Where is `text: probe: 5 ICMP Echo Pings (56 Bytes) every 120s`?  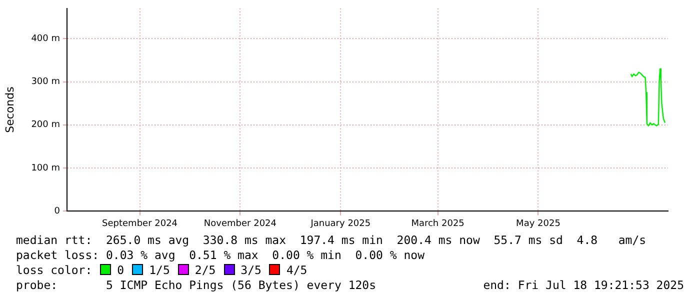 text: probe: 5 ICMP Echo Pings (56 Bytes) every 120s is located at coordinates (196, 285).